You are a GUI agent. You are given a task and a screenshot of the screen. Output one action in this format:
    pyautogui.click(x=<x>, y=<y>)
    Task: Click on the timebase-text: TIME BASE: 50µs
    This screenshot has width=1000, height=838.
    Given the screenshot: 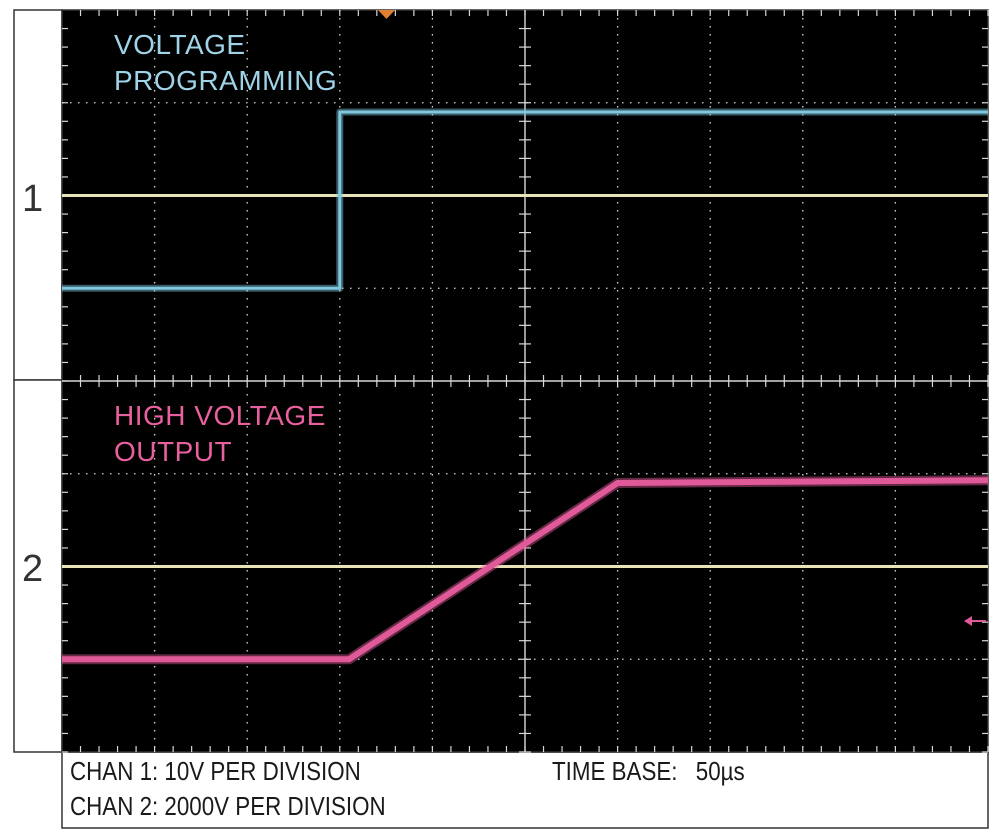 What is the action you would take?
    pyautogui.click(x=648, y=771)
    